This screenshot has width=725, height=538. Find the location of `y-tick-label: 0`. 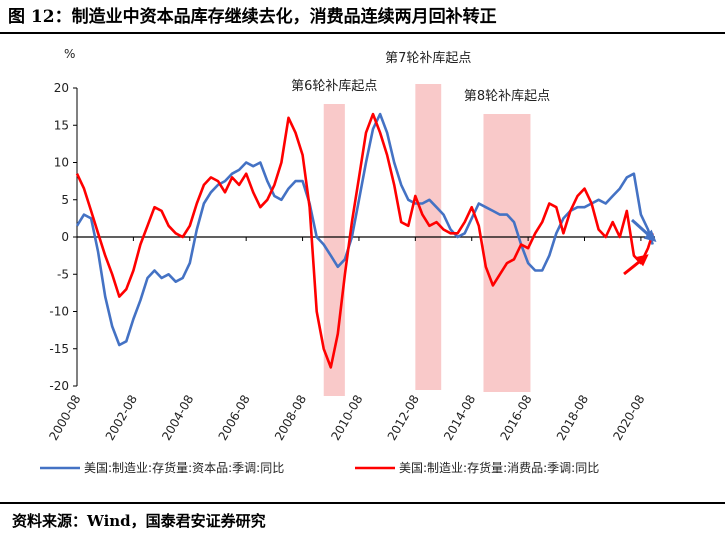

y-tick-label: 0 is located at coordinates (65, 237).